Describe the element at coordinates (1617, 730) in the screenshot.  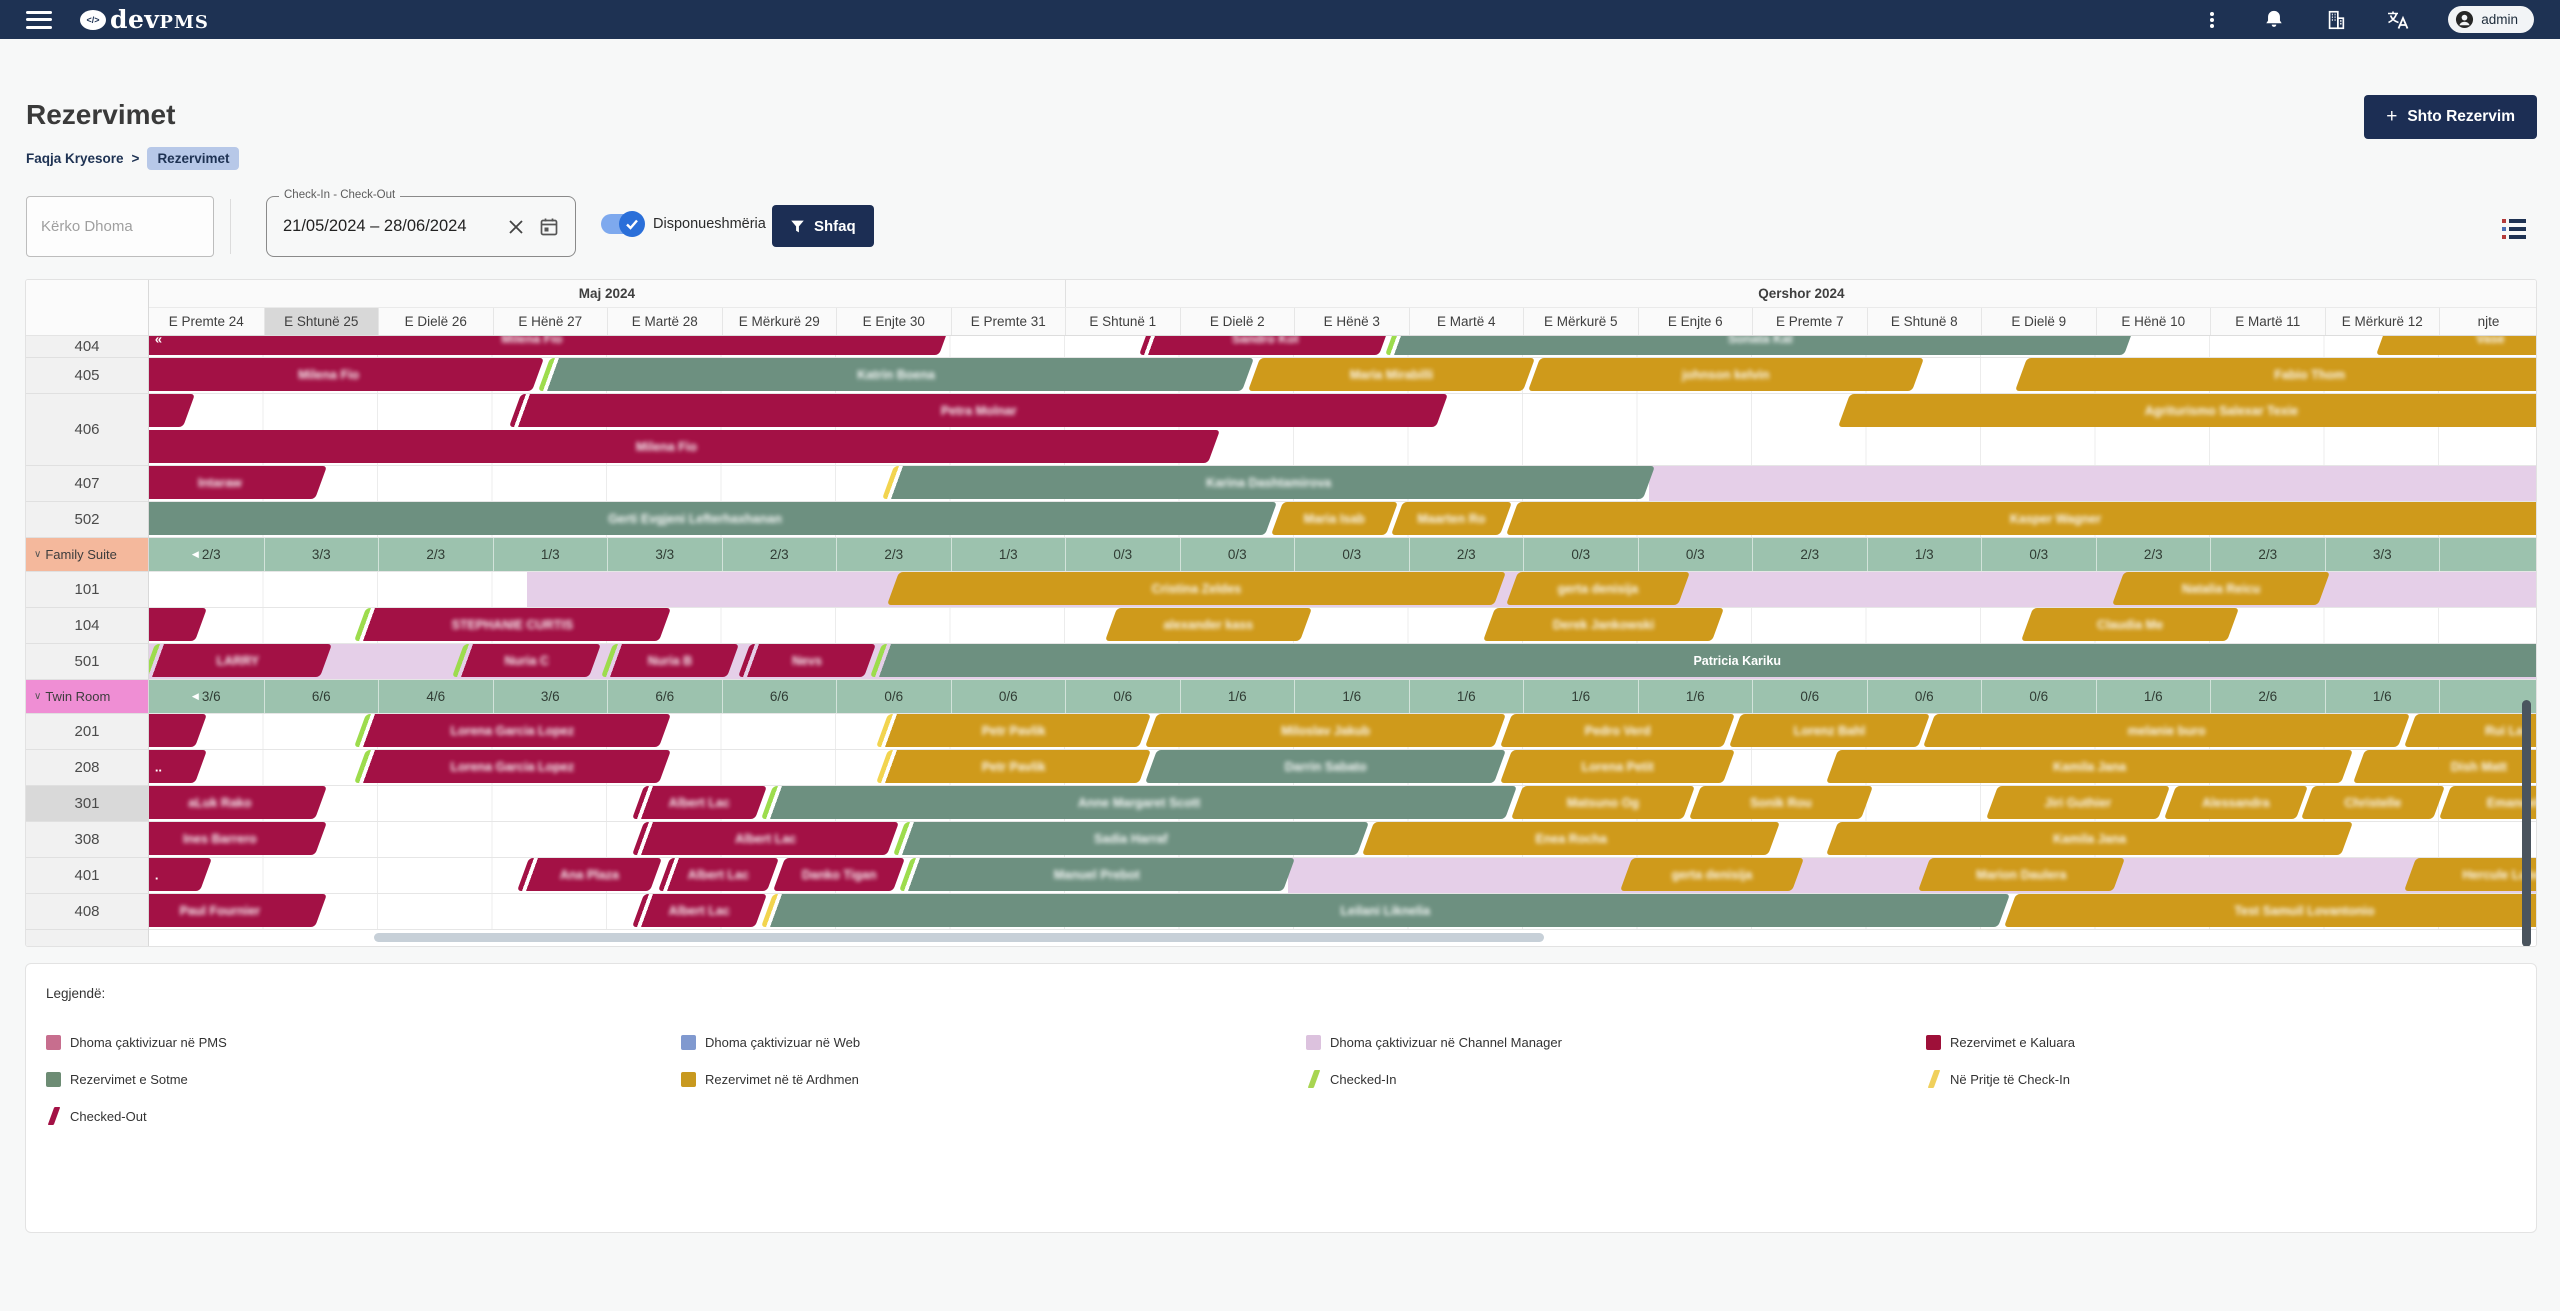
I see `reservation-bar: Pedro Verd` at that location.